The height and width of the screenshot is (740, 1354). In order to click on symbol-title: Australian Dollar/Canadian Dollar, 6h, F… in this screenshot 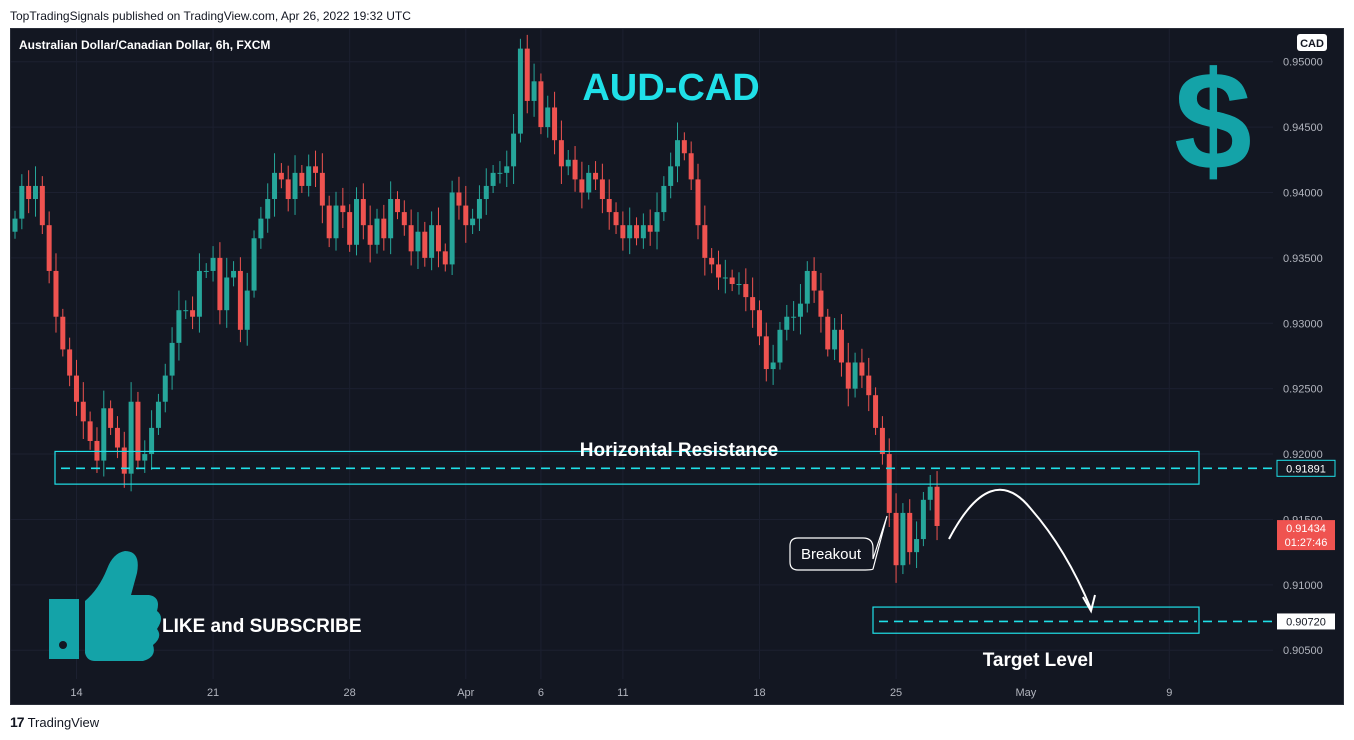, I will do `click(144, 45)`.